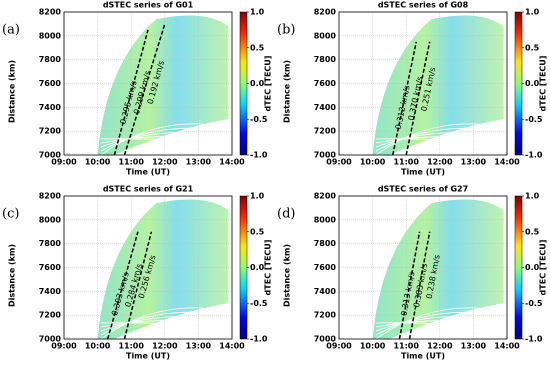 This screenshot has height=368, width=550. I want to click on panel-label: (d), so click(286, 214).